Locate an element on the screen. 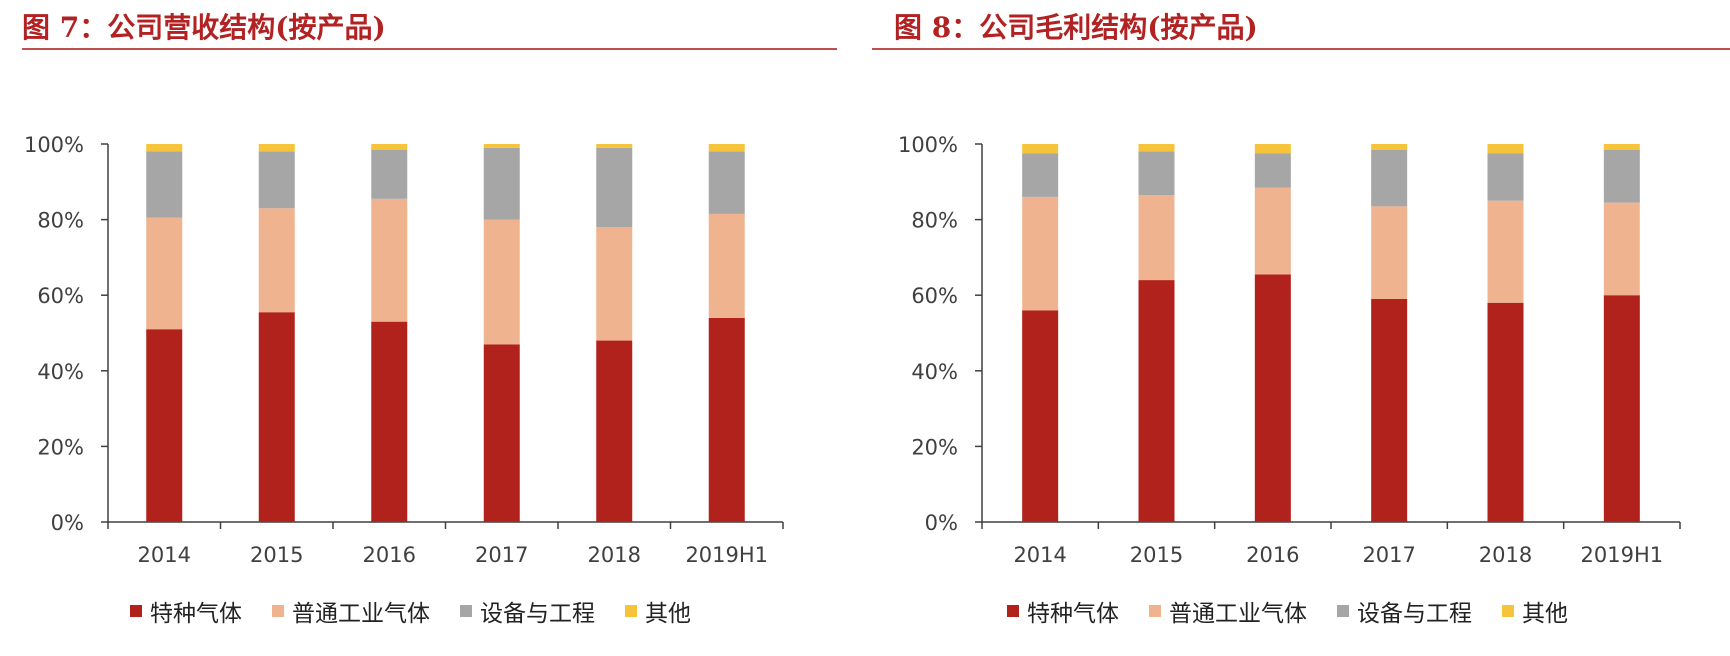 The height and width of the screenshot is (656, 1730). chart-title: 图 7：公司营收结构(按产品) is located at coordinates (204, 27).